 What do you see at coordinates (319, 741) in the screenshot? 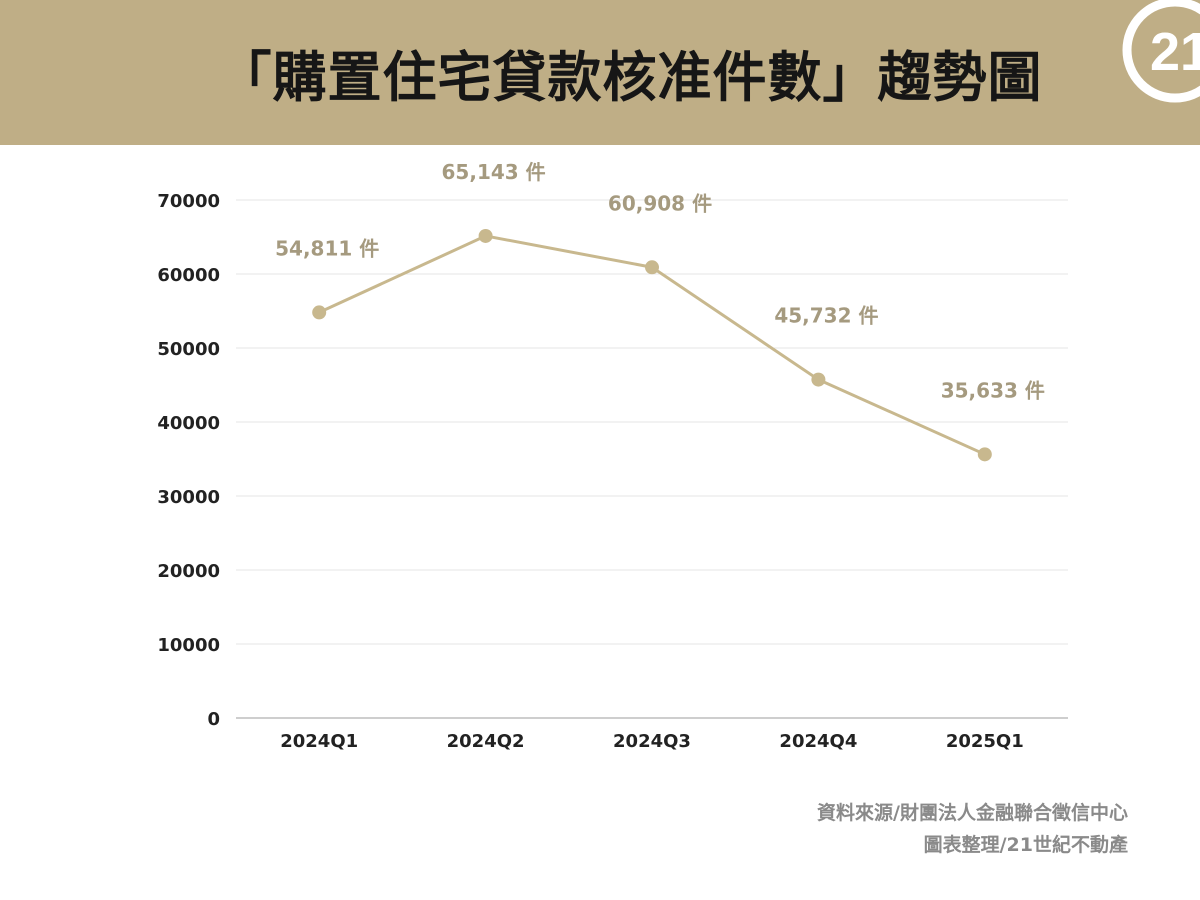
I see `x-tick-label: 2024Q1` at bounding box center [319, 741].